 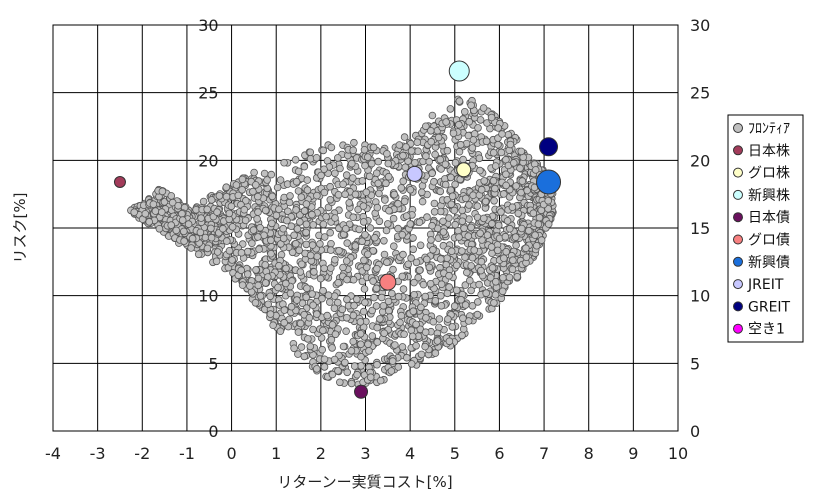 I want to click on asset-point, so click(x=464, y=170).